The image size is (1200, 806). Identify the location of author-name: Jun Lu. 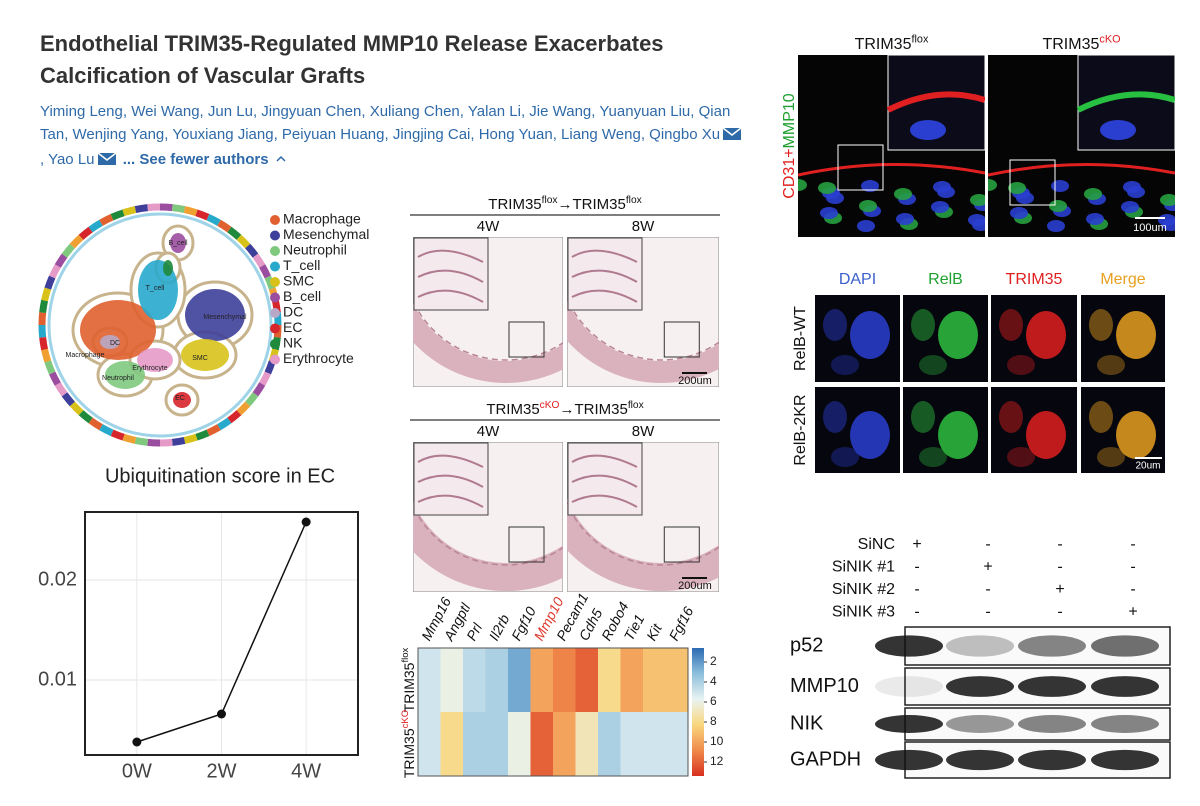
(230, 111).